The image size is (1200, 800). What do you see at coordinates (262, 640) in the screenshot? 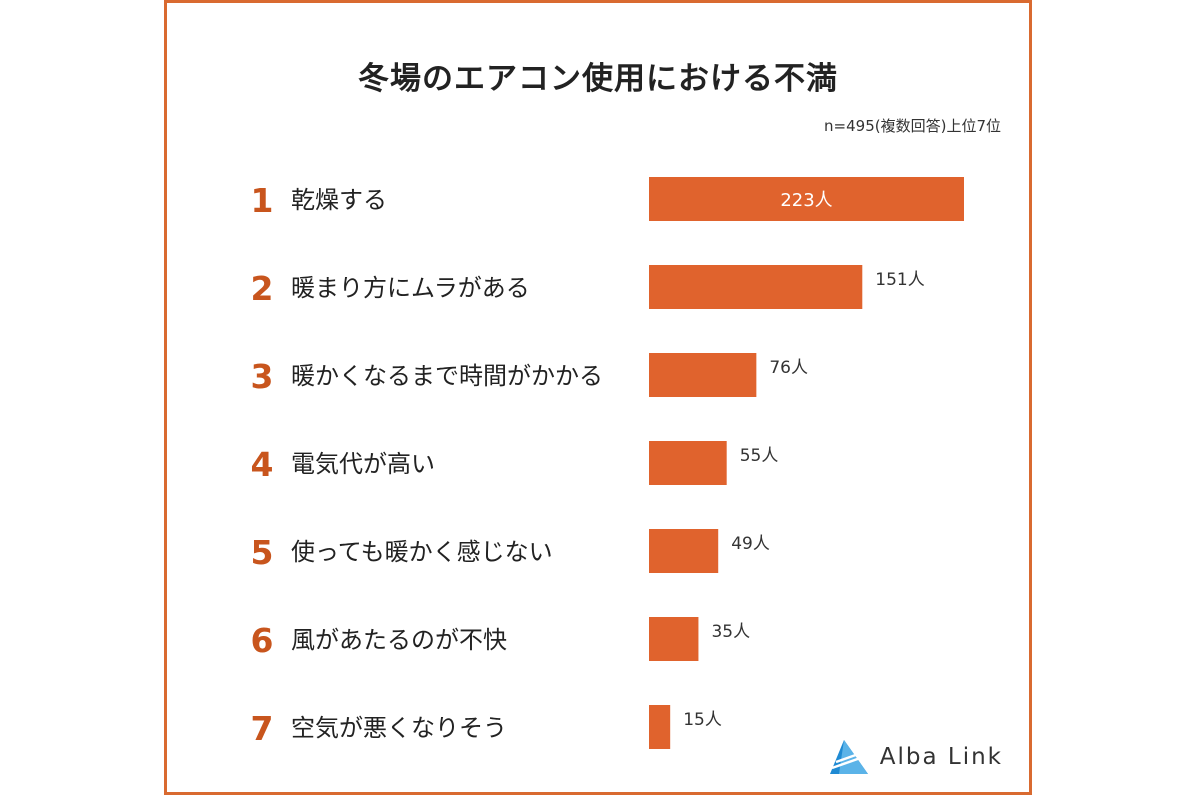
I see `rank-number: 6` at bounding box center [262, 640].